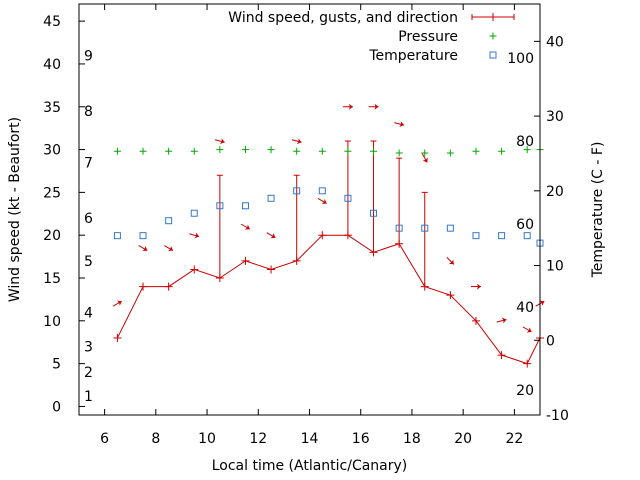  What do you see at coordinates (52, 65) in the screenshot?
I see `y-left-tick-label: 40` at bounding box center [52, 65].